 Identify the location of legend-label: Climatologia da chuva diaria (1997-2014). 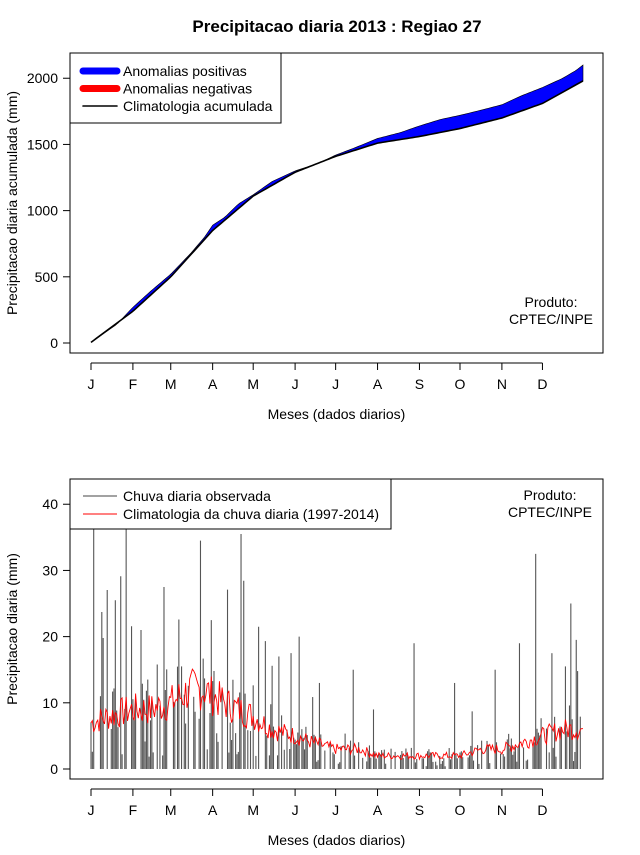
(251, 514).